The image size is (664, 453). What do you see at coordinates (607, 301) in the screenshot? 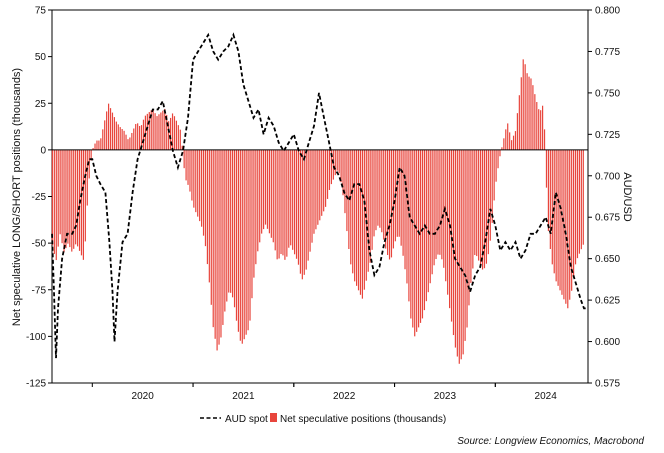
I see `right-tick-label: 0.625` at bounding box center [607, 301].